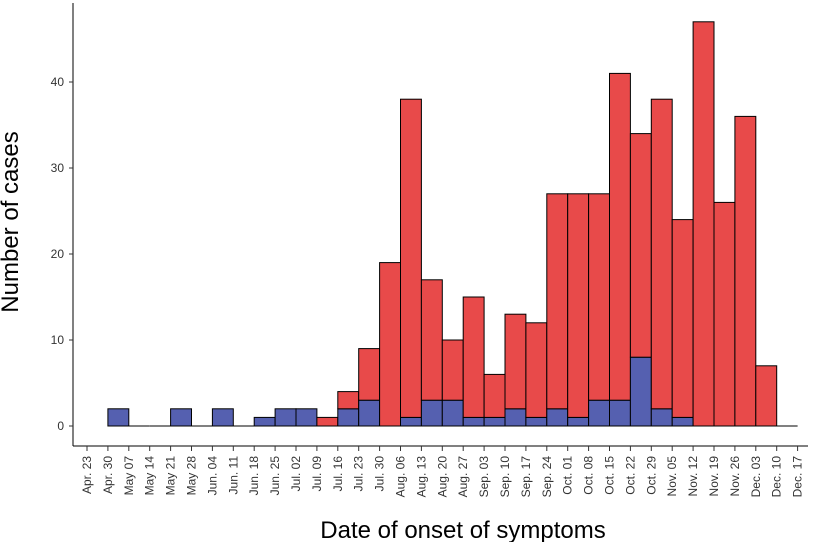 The width and height of the screenshot is (820, 542). What do you see at coordinates (108, 475) in the screenshot?
I see `x-tick-label-1: Apr. 30` at bounding box center [108, 475].